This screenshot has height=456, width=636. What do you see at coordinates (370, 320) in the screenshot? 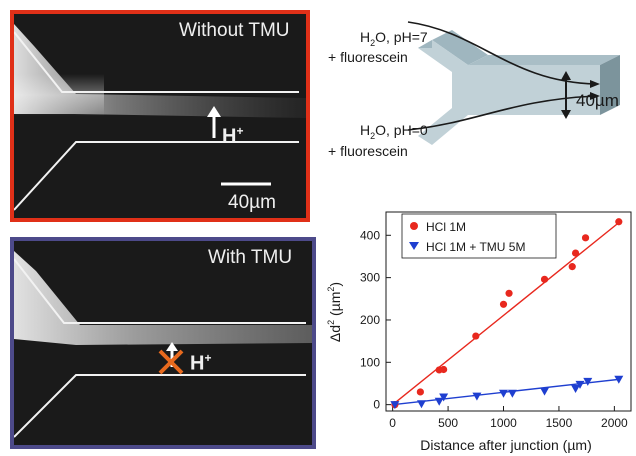
I see `y-tick-label: 200` at bounding box center [370, 320].